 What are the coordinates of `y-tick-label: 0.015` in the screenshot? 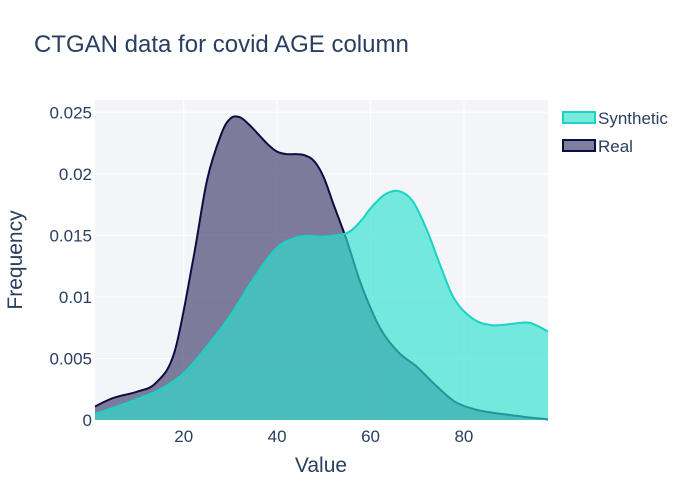 It's located at (70, 235).